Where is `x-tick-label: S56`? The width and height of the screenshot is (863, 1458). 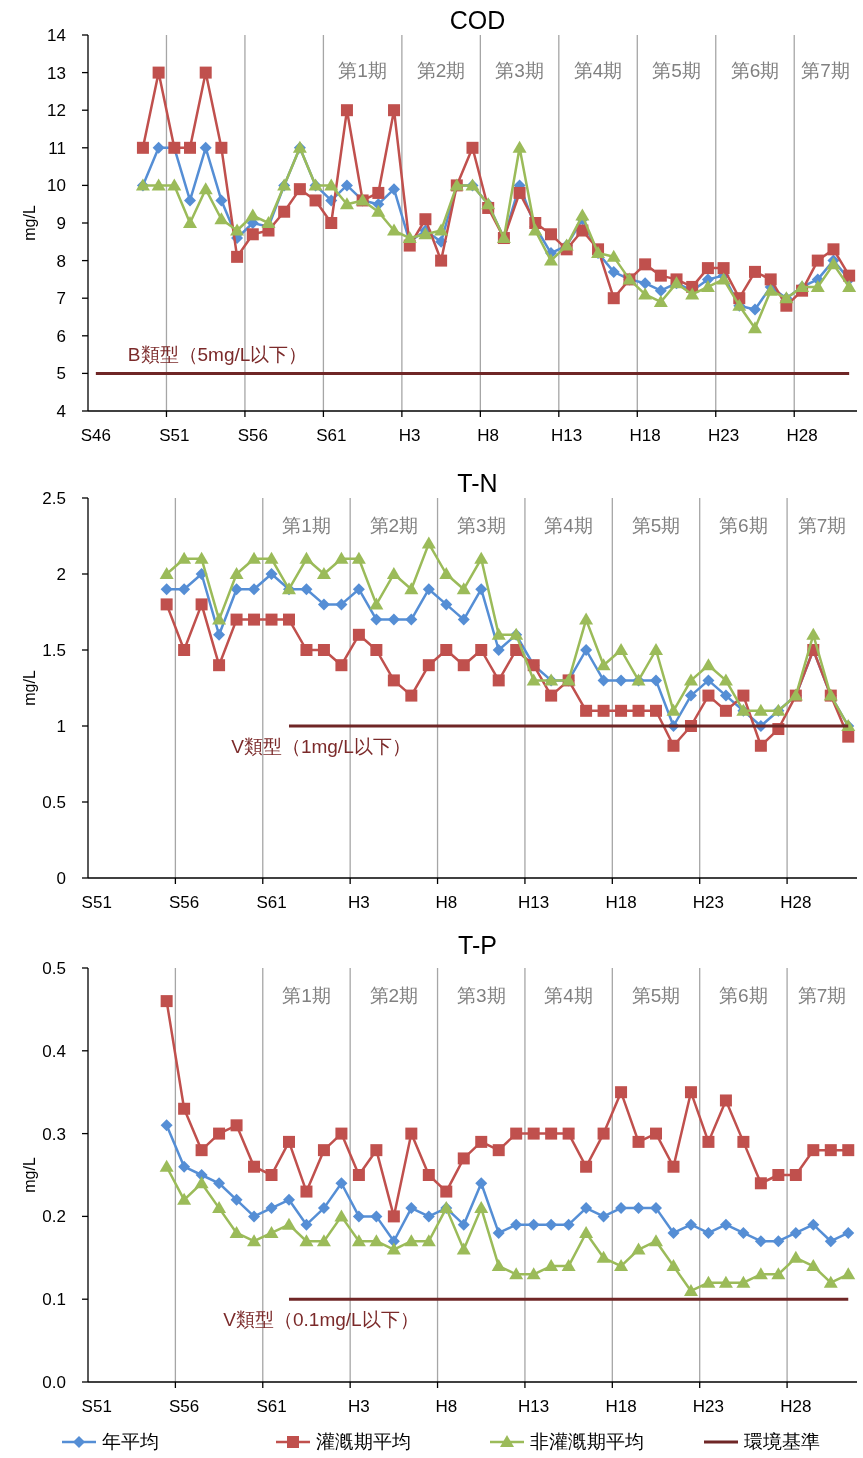 x-tick-label: S56 is located at coordinates (184, 902).